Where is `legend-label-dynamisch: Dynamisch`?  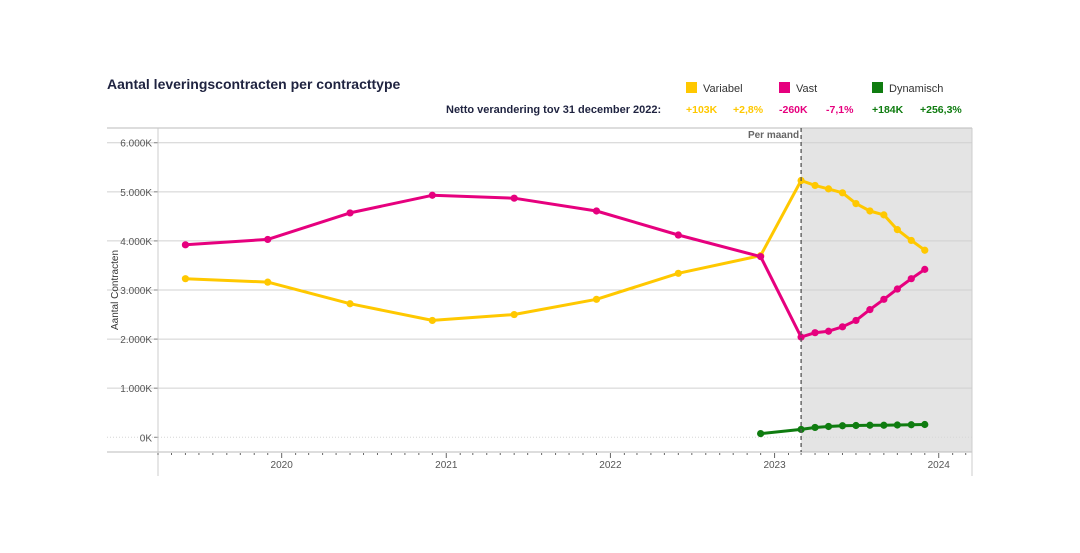
legend-label-dynamisch: Dynamisch is located at coordinates (916, 89).